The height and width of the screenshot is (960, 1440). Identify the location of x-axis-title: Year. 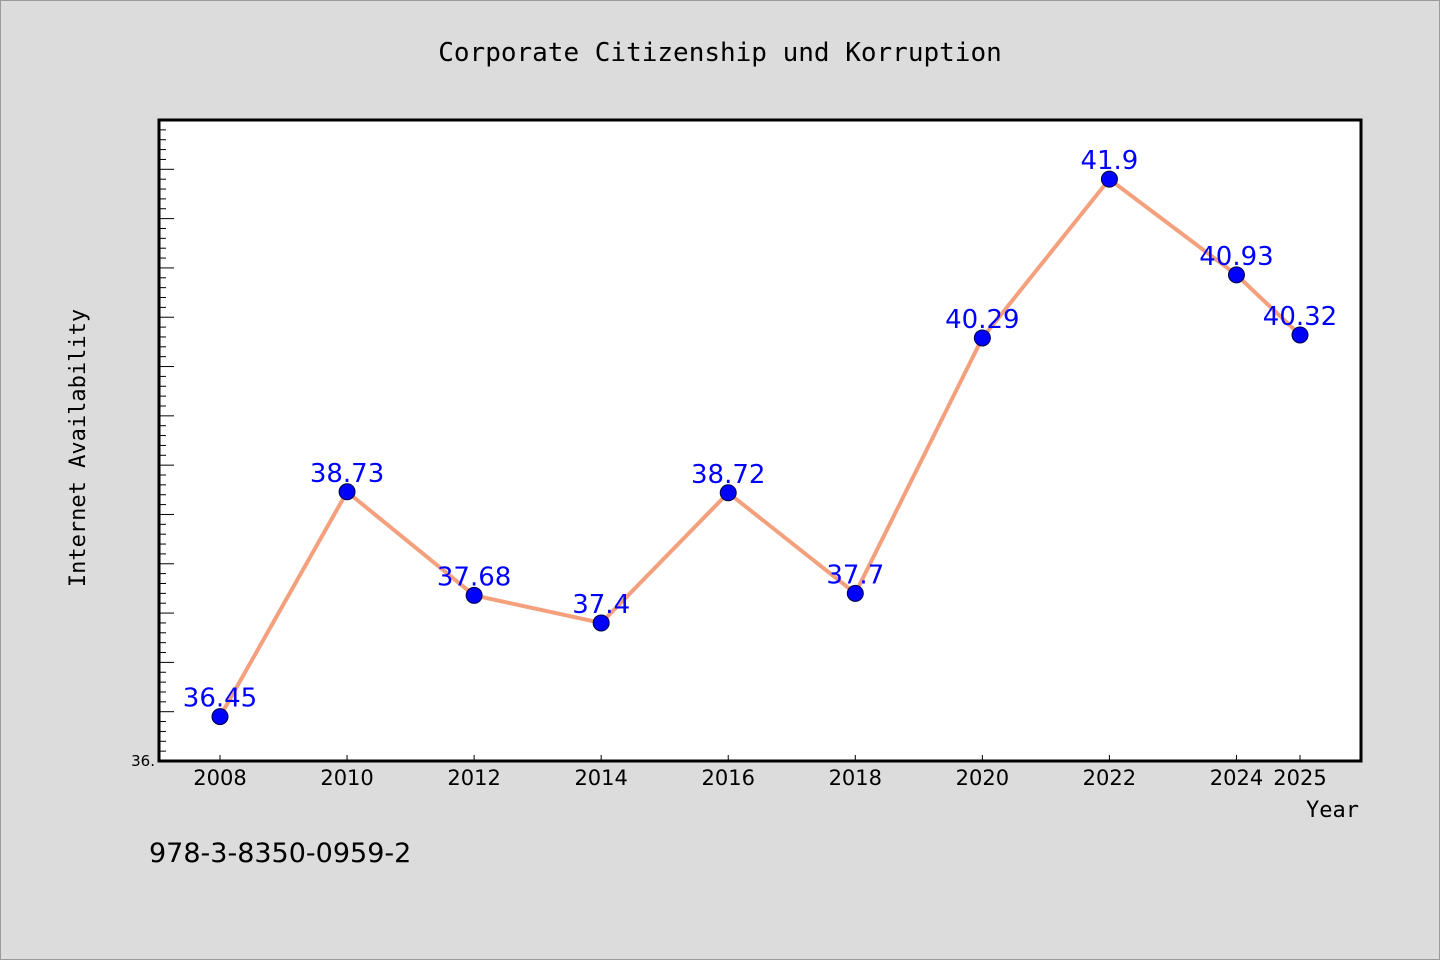
(1332, 810).